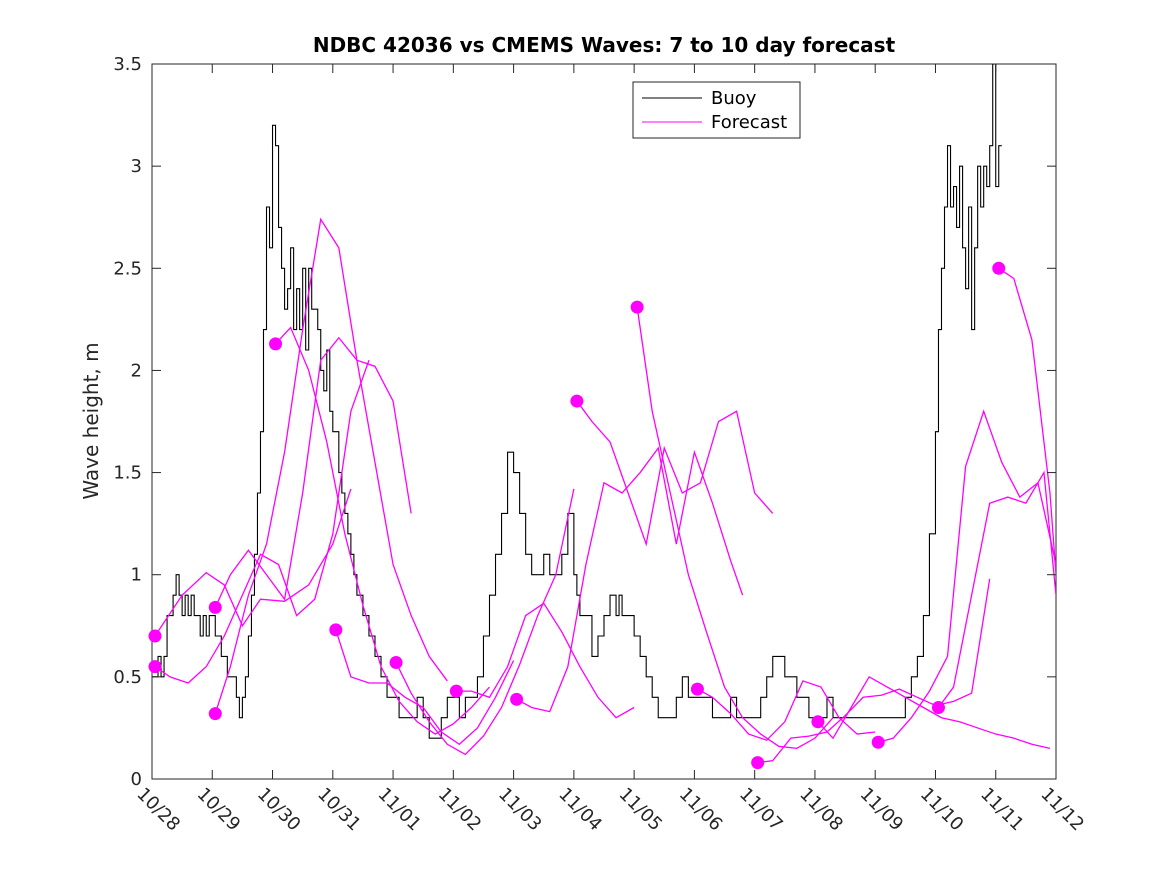  I want to click on legend-buoy-label: Buoy, so click(734, 98).